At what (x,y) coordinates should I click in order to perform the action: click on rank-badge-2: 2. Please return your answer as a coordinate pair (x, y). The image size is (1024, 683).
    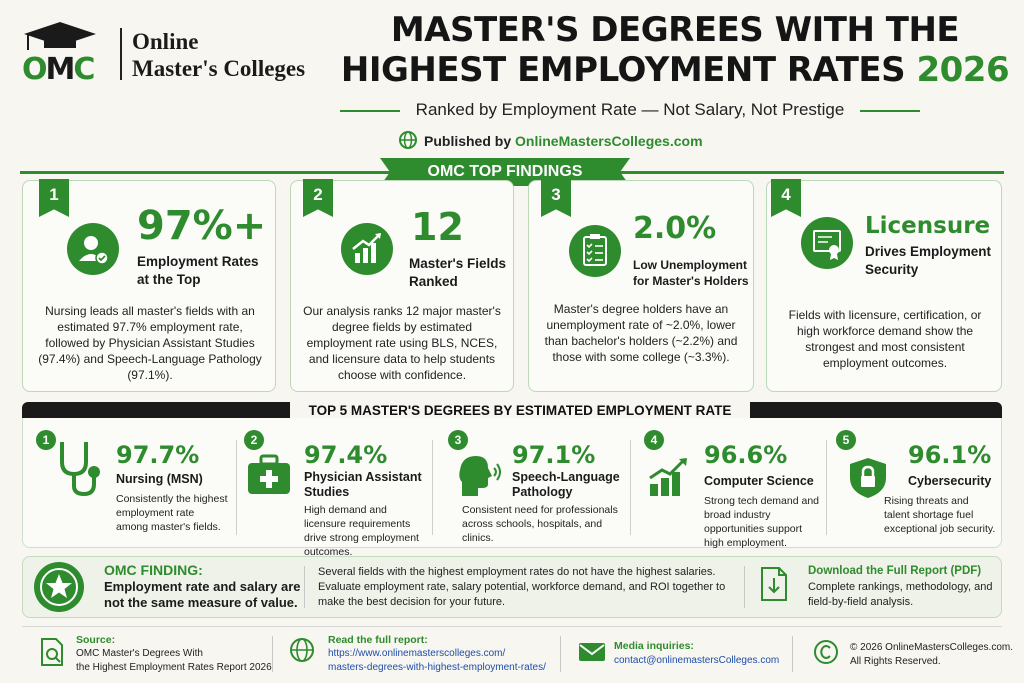
    Looking at the image, I should click on (254, 440).